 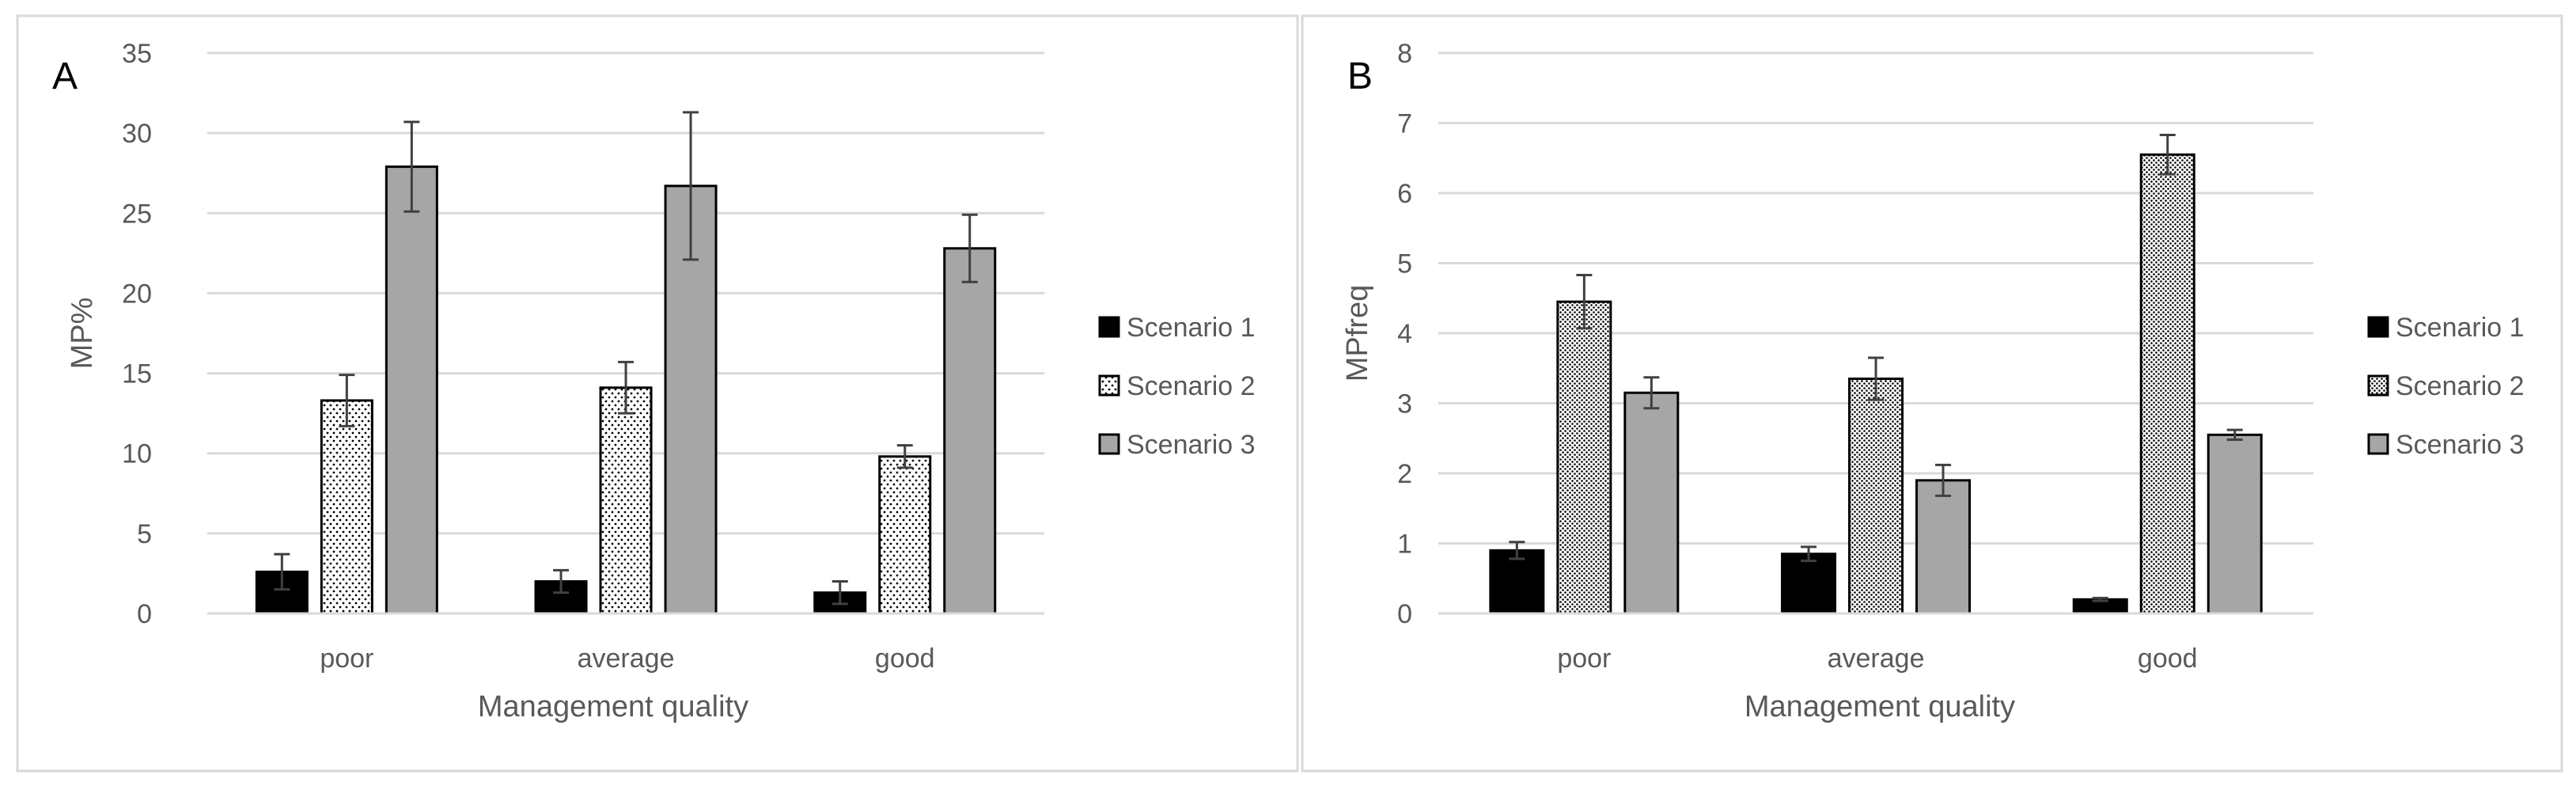 I want to click on y-tick-label: 6, so click(x=1404, y=194).